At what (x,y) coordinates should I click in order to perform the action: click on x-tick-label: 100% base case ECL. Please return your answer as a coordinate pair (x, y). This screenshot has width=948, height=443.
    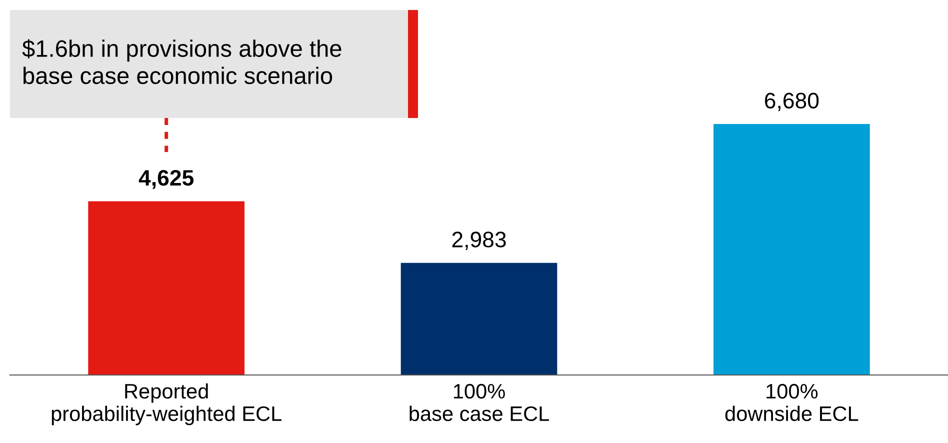
    Looking at the image, I should click on (479, 403).